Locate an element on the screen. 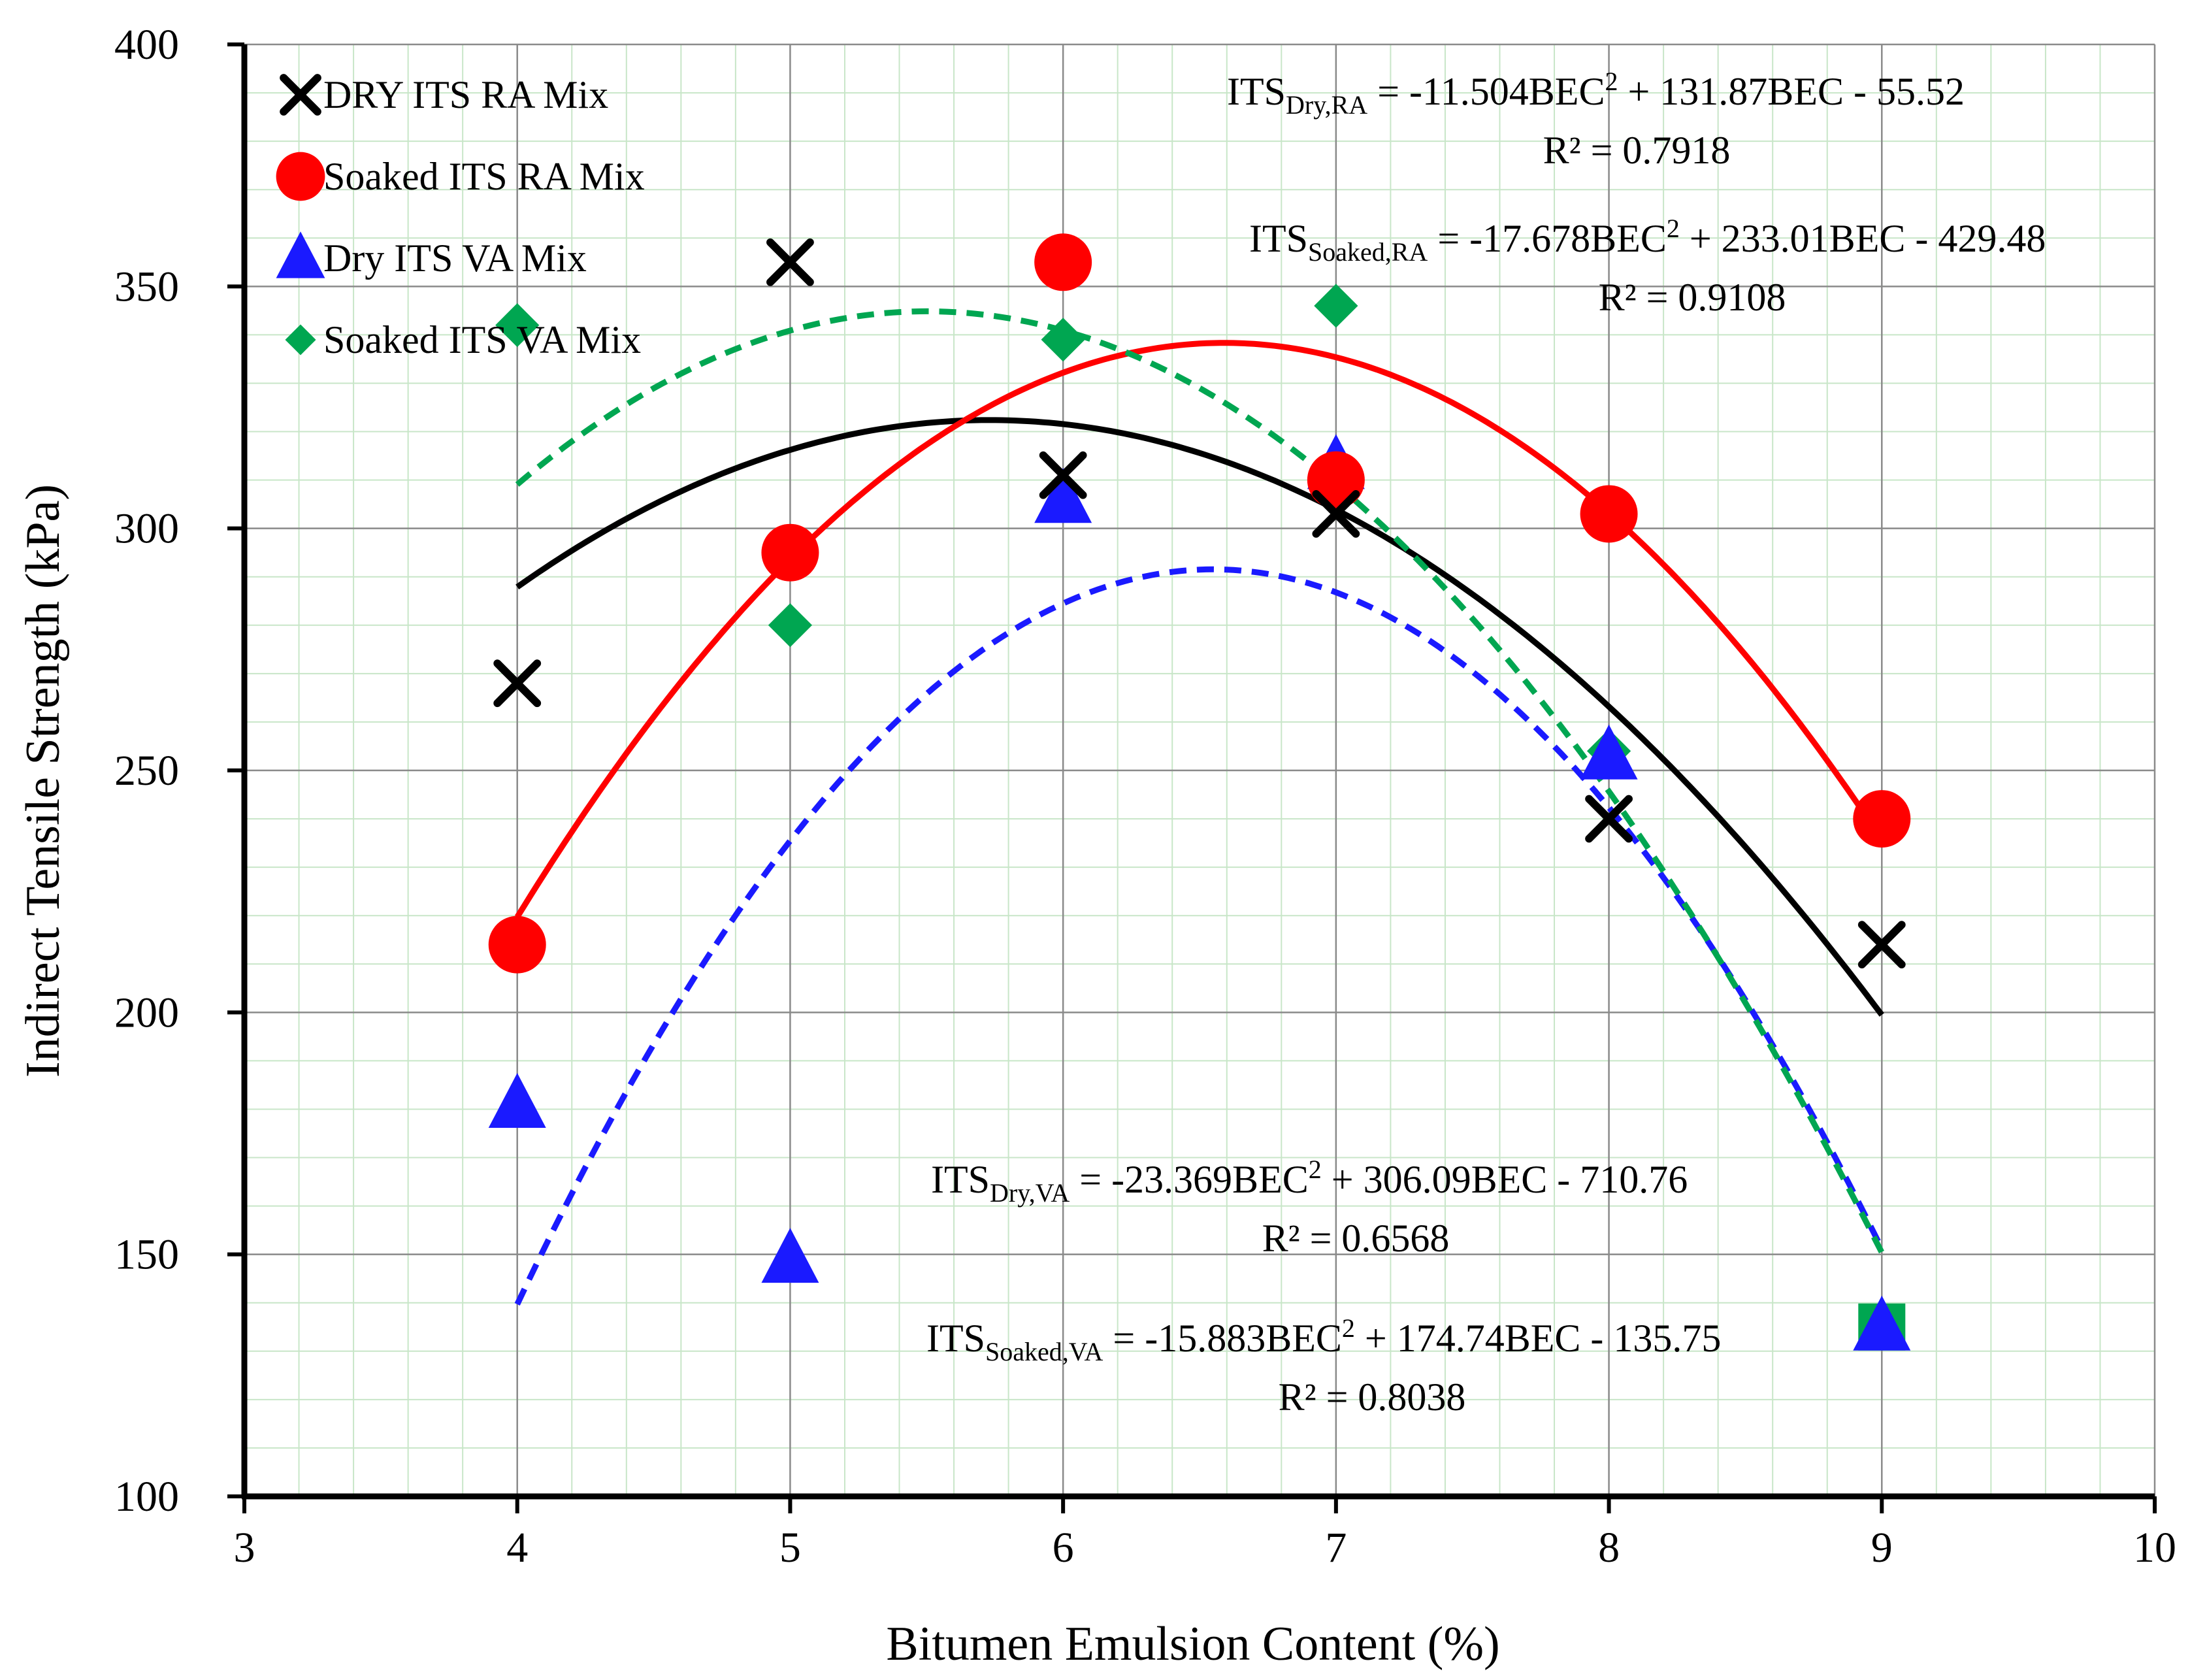 The height and width of the screenshot is (1680, 2190). x-tick-label: 6 is located at coordinates (1063, 1548).